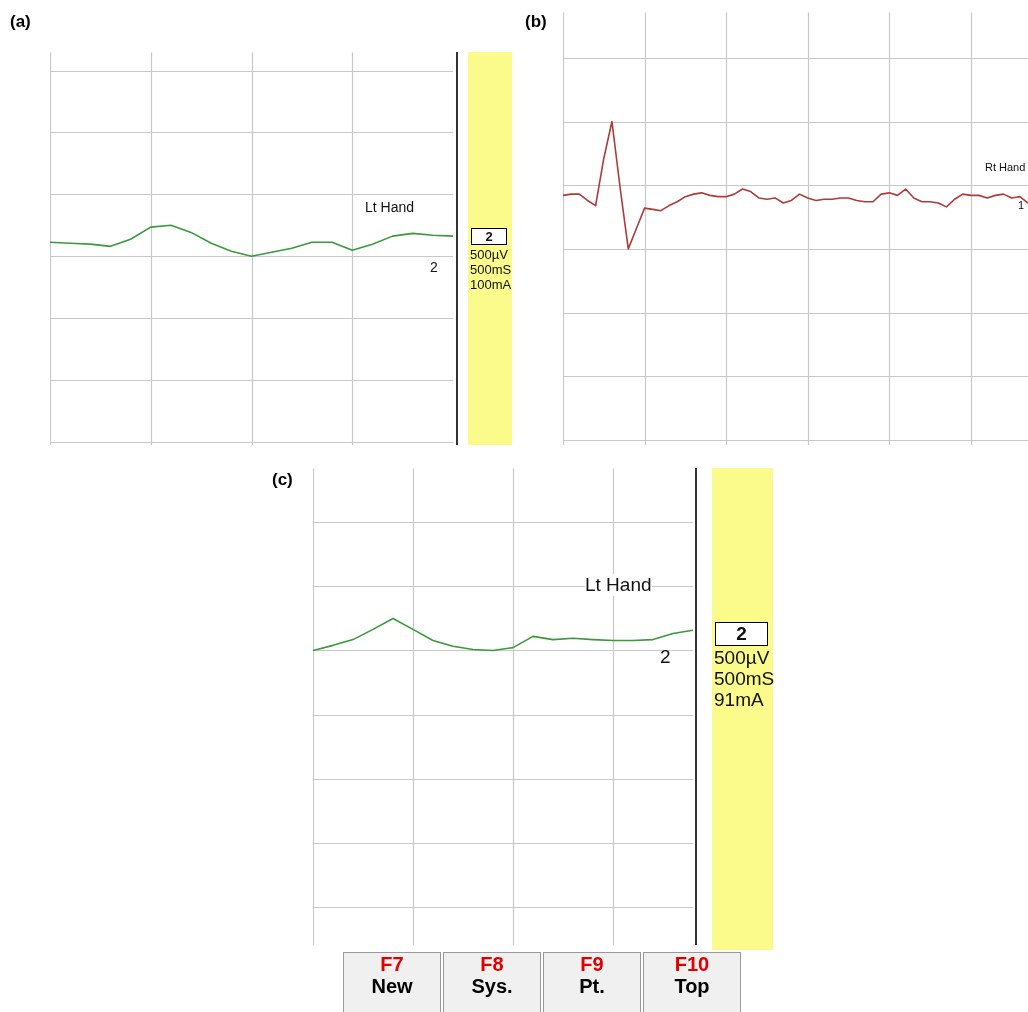  Describe the element at coordinates (282, 480) in the screenshot. I see `chart-title: (c)` at that location.